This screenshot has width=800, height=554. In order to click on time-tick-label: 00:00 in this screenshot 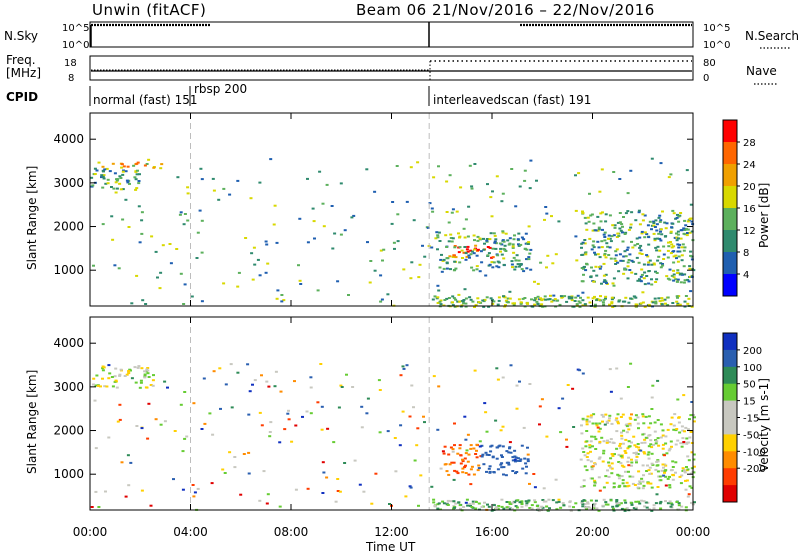, I will do `click(90, 532)`.